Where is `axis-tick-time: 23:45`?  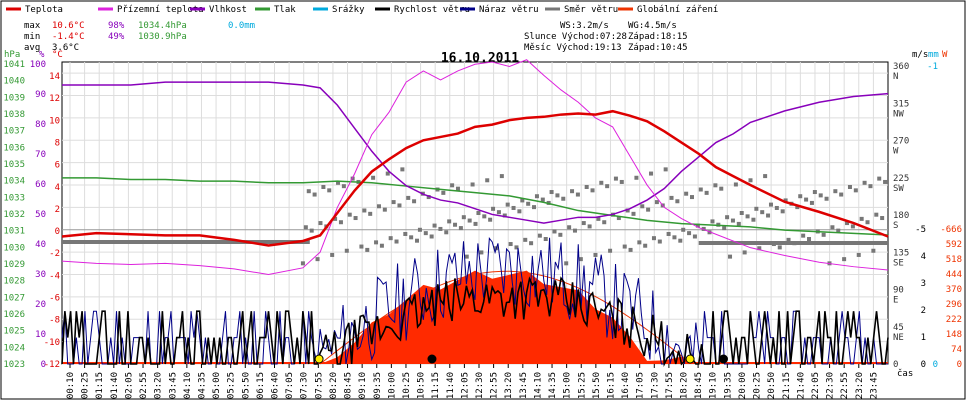
axis-tick-time: 23:45 is located at coordinates (874, 385).